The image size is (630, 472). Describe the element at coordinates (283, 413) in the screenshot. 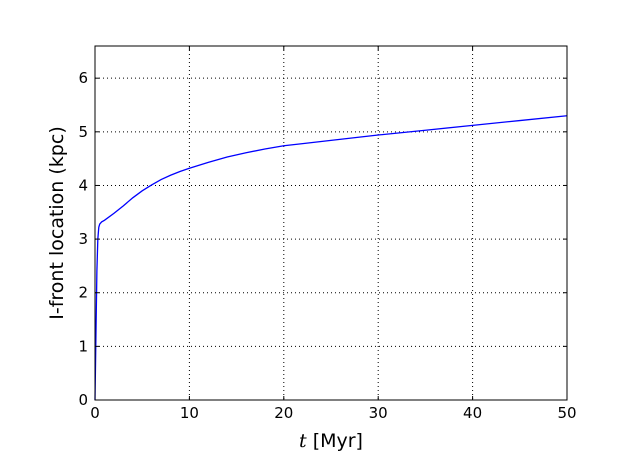

I see `x-tick-label: 20` at that location.